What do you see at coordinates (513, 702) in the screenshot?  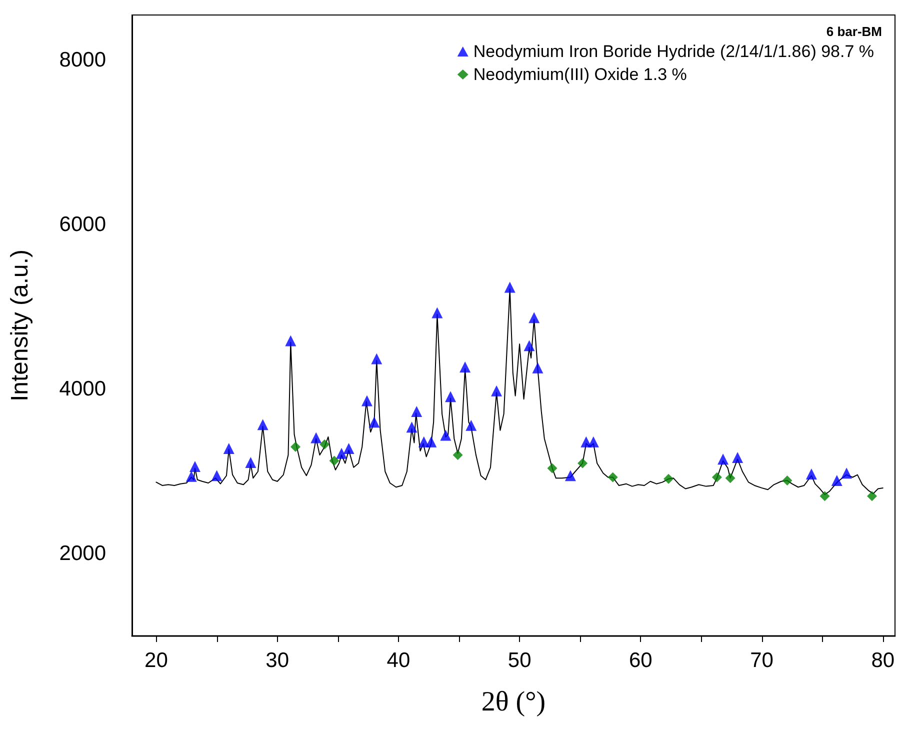 I see `x-axis-title: 2θ (°)` at bounding box center [513, 702].